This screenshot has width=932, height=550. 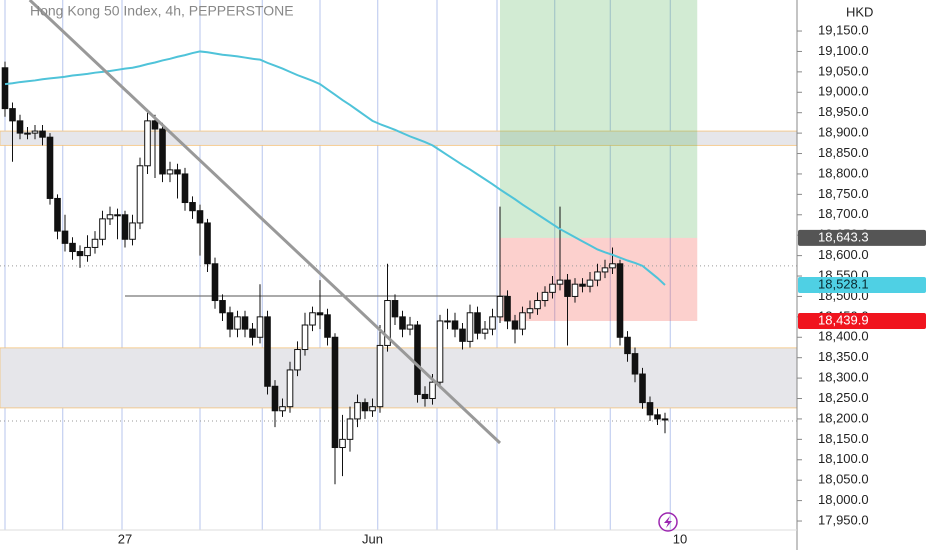 What do you see at coordinates (843, 236) in the screenshot?
I see `price-label: 18,643.3` at bounding box center [843, 236].